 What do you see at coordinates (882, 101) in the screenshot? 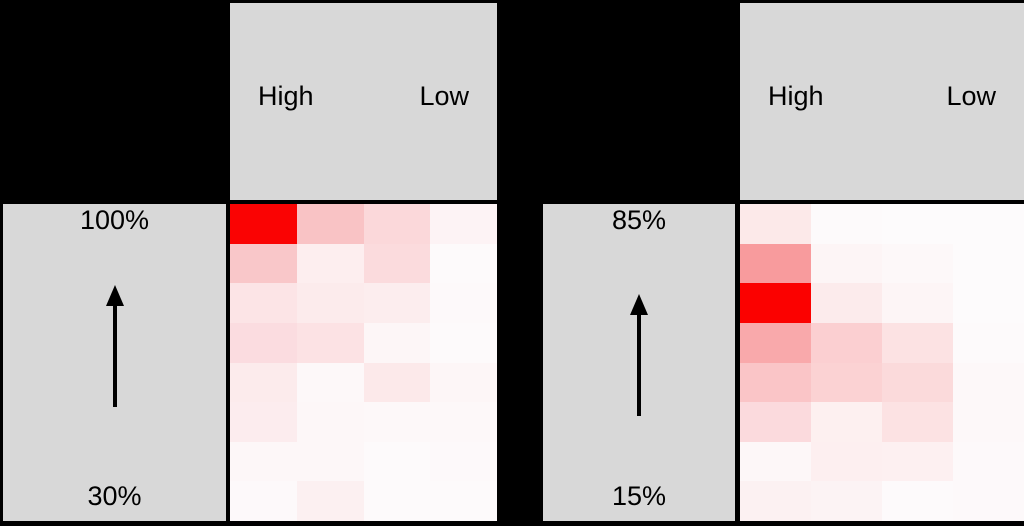
I see `right-column-header-panel: High Low` at bounding box center [882, 101].